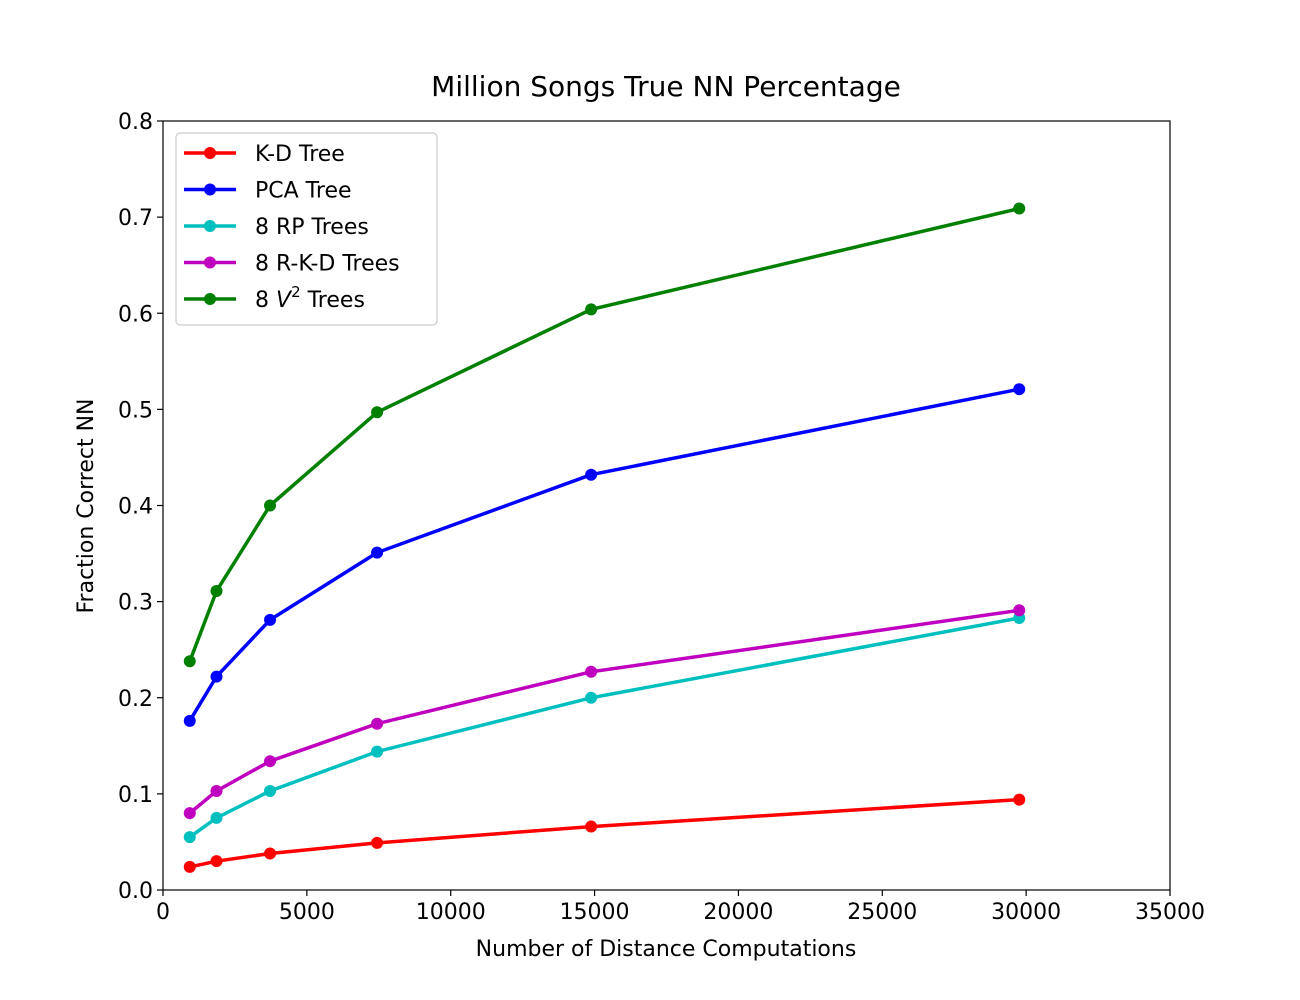 Image resolution: width=1300 pixels, height=1000 pixels. Describe the element at coordinates (135, 410) in the screenshot. I see `y-tick-label: 0.5` at that location.